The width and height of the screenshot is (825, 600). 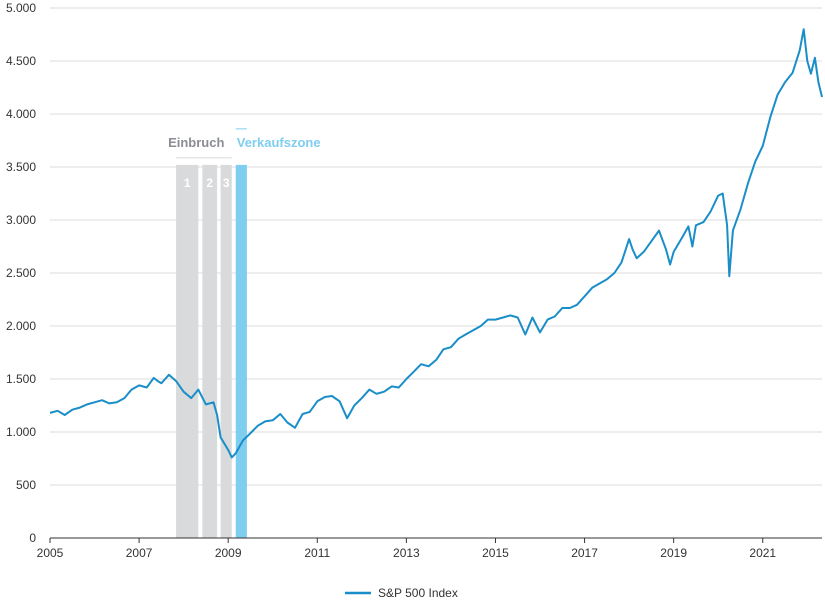 What do you see at coordinates (584, 553) in the screenshot?
I see `x-tick-label: 2017` at bounding box center [584, 553].